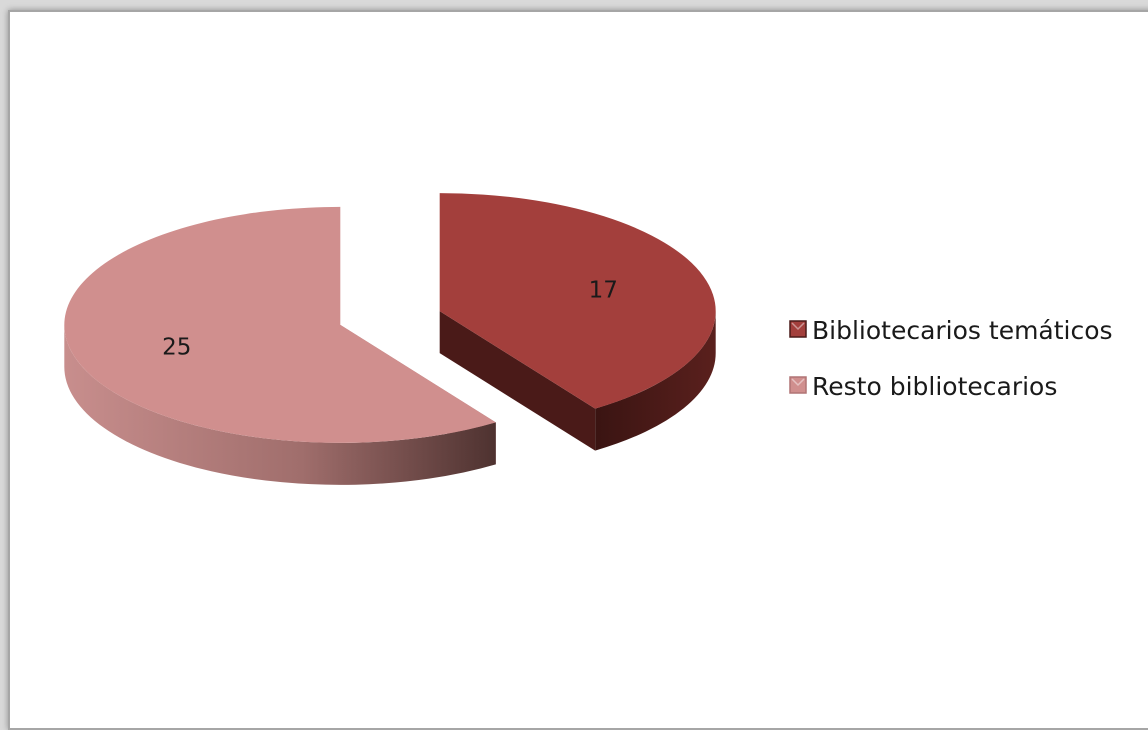  Describe the element at coordinates (517, 381) in the screenshot. I see `slice-wall` at that location.